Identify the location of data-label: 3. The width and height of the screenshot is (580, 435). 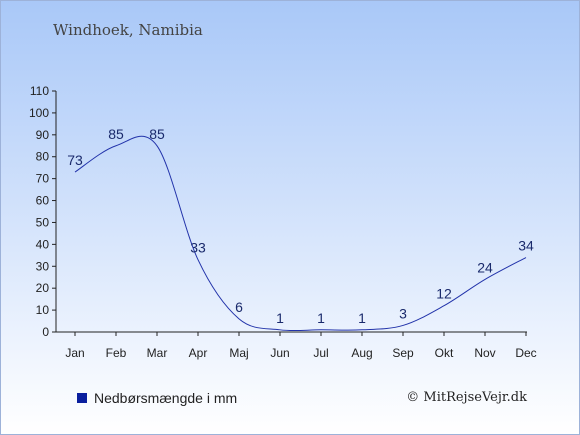
(403, 313).